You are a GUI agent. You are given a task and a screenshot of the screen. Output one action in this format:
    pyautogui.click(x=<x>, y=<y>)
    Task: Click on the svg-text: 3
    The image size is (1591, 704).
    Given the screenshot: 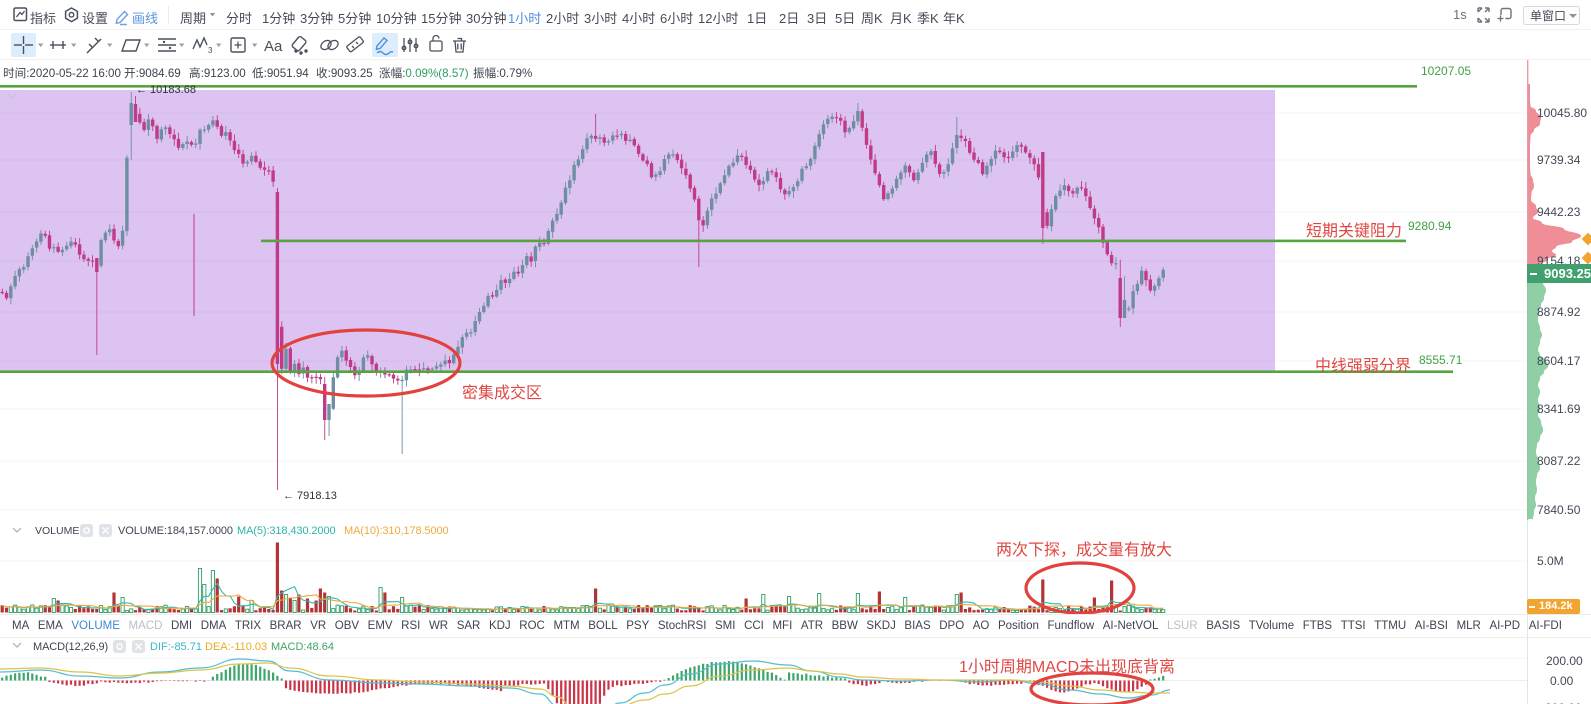 What is the action you would take?
    pyautogui.click(x=210, y=50)
    